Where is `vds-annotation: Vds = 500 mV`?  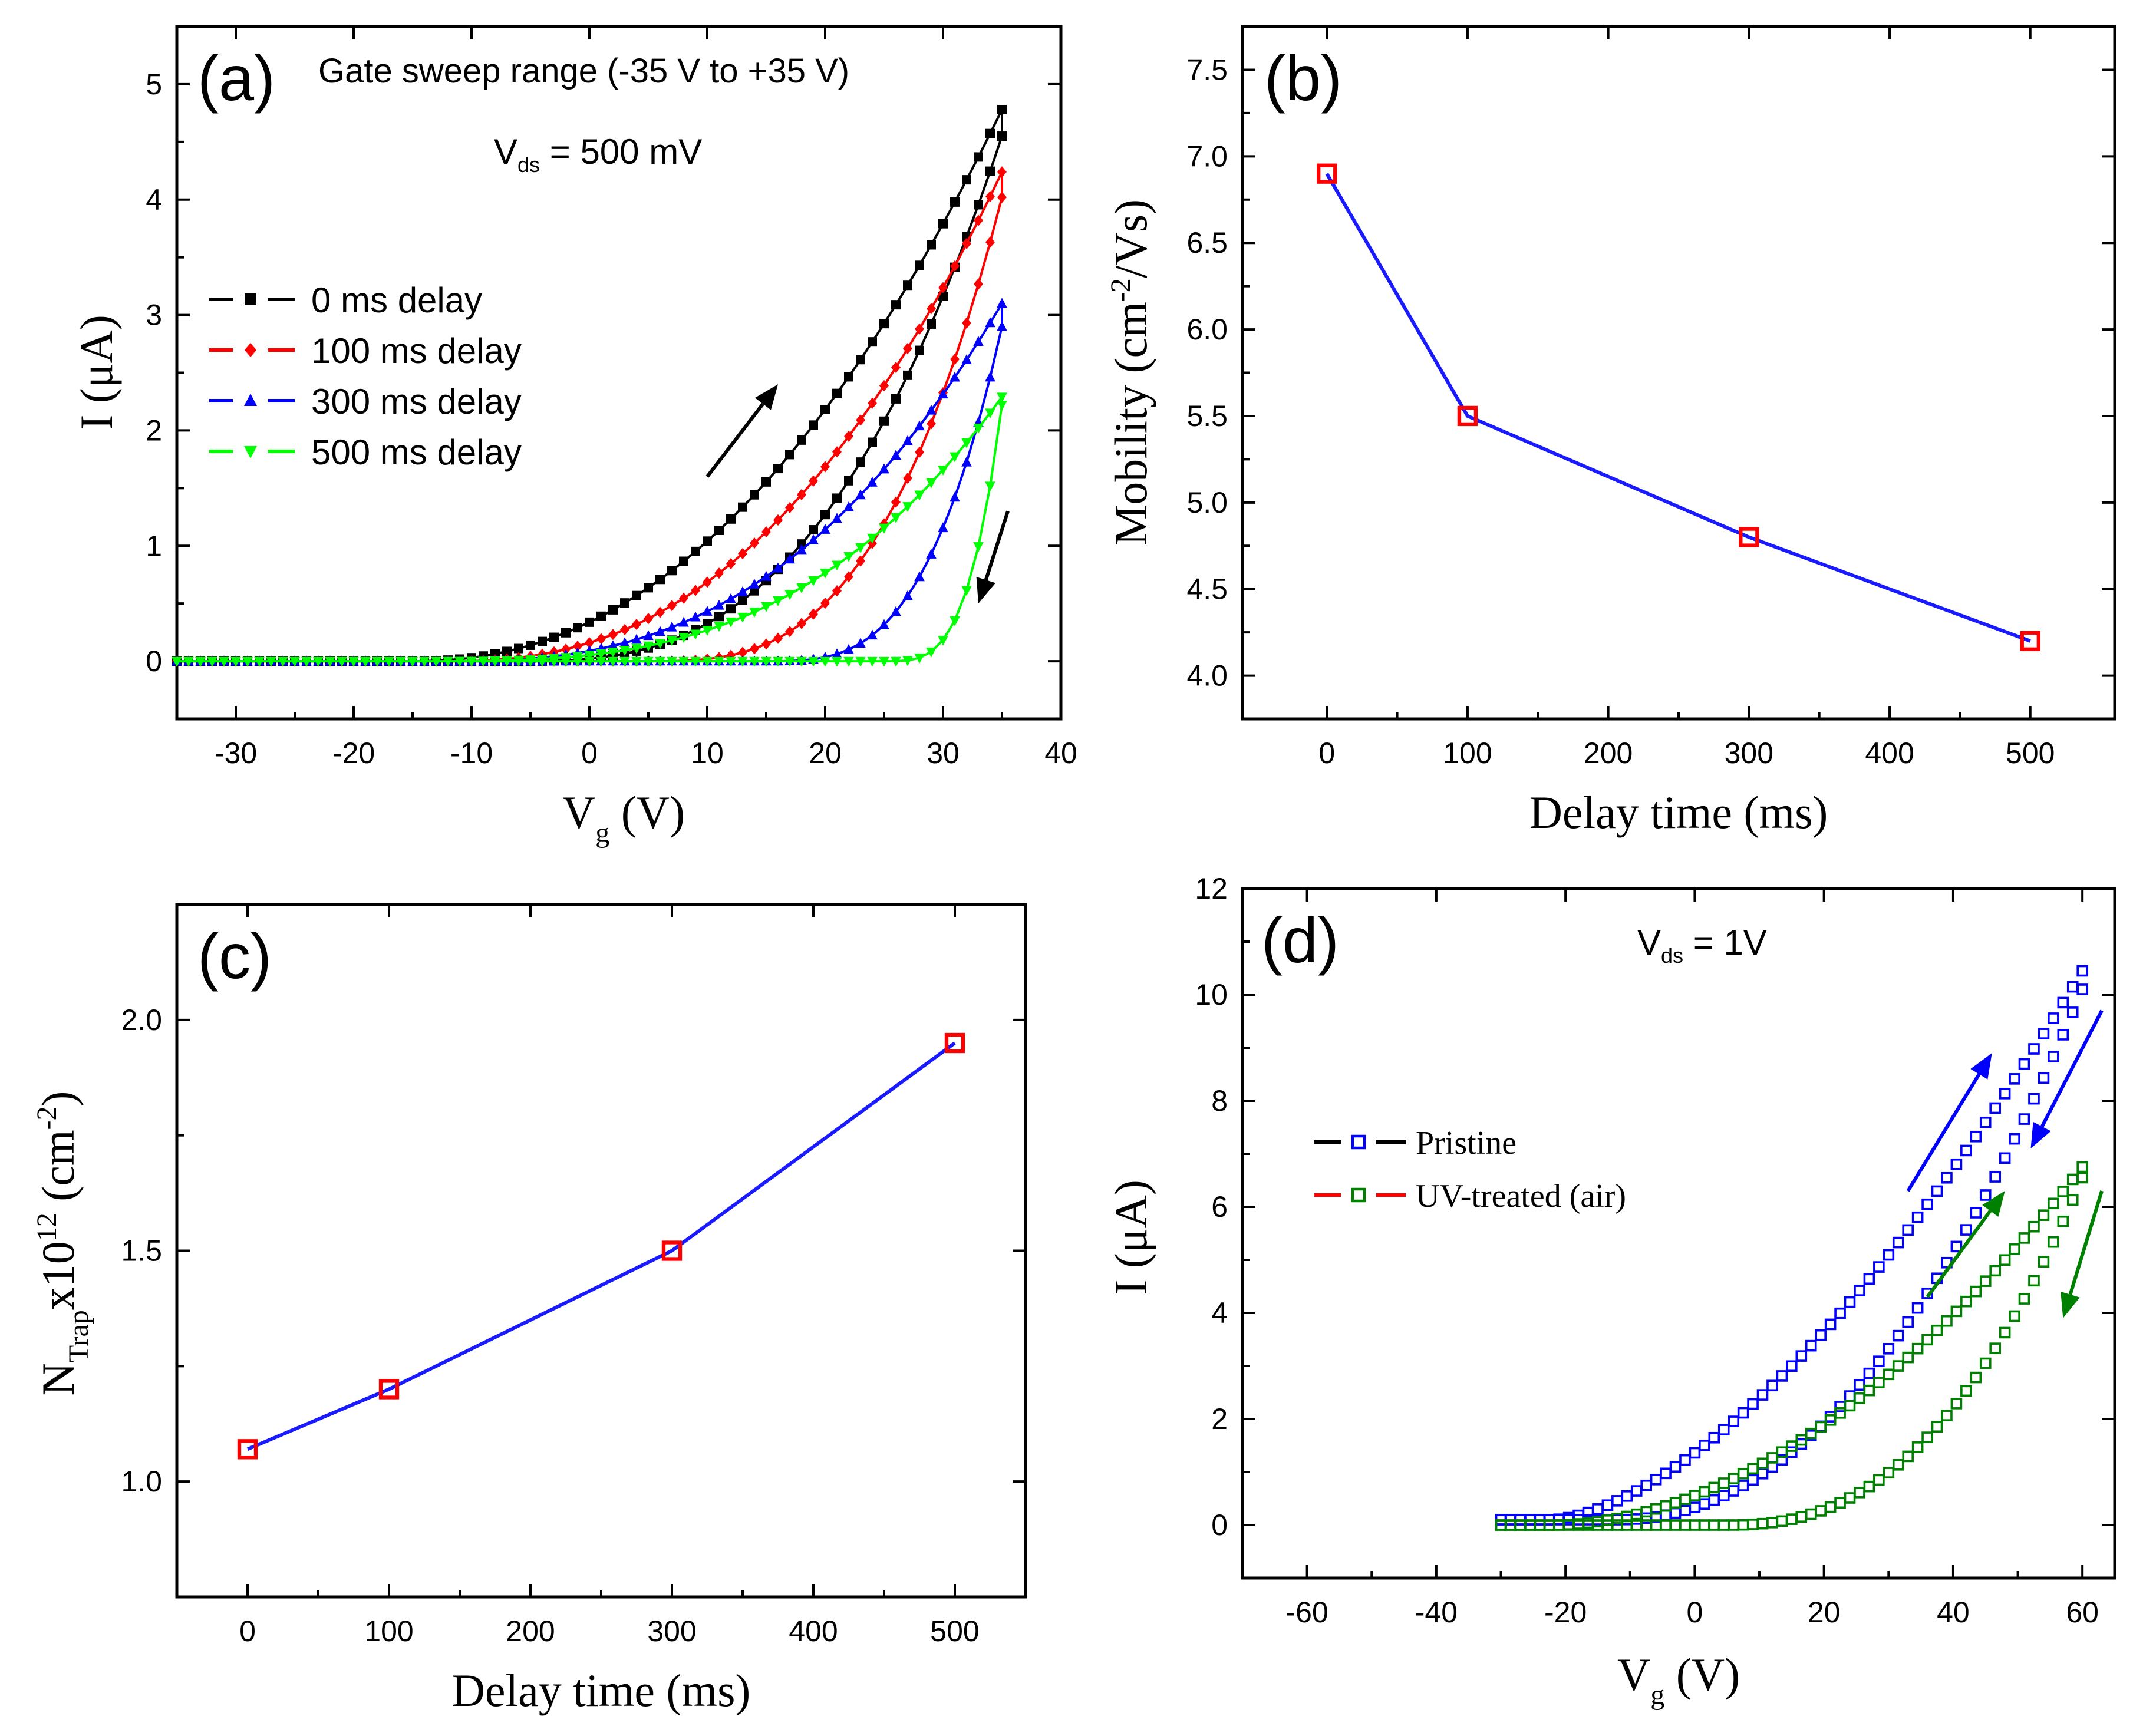
vds-annotation: Vds = 500 mV is located at coordinates (598, 154).